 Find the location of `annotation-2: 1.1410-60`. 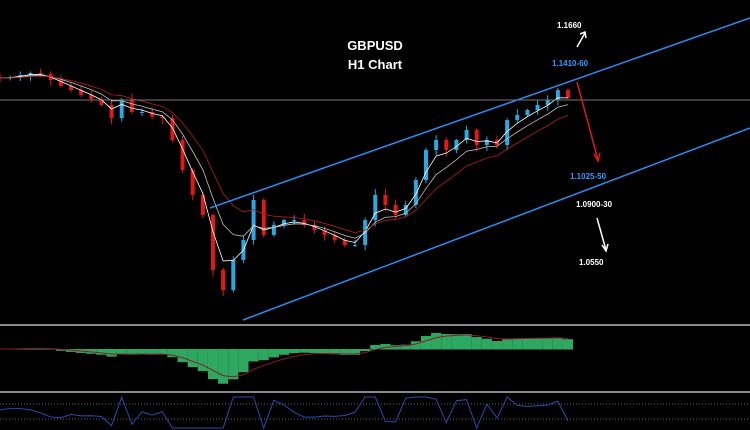

annotation-2: 1.1410-60 is located at coordinates (570, 63).